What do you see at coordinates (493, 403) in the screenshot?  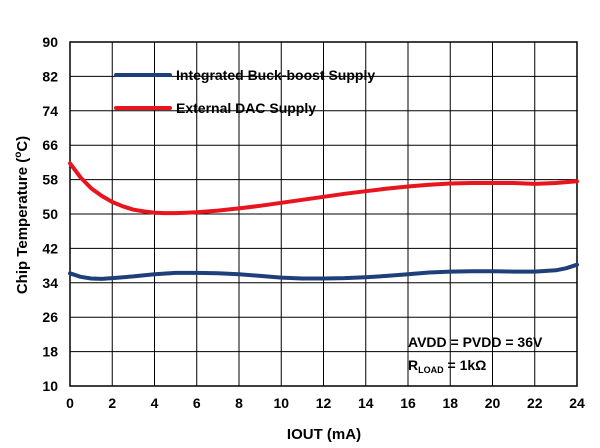 I see `x-tick-label-10: 20` at bounding box center [493, 403].